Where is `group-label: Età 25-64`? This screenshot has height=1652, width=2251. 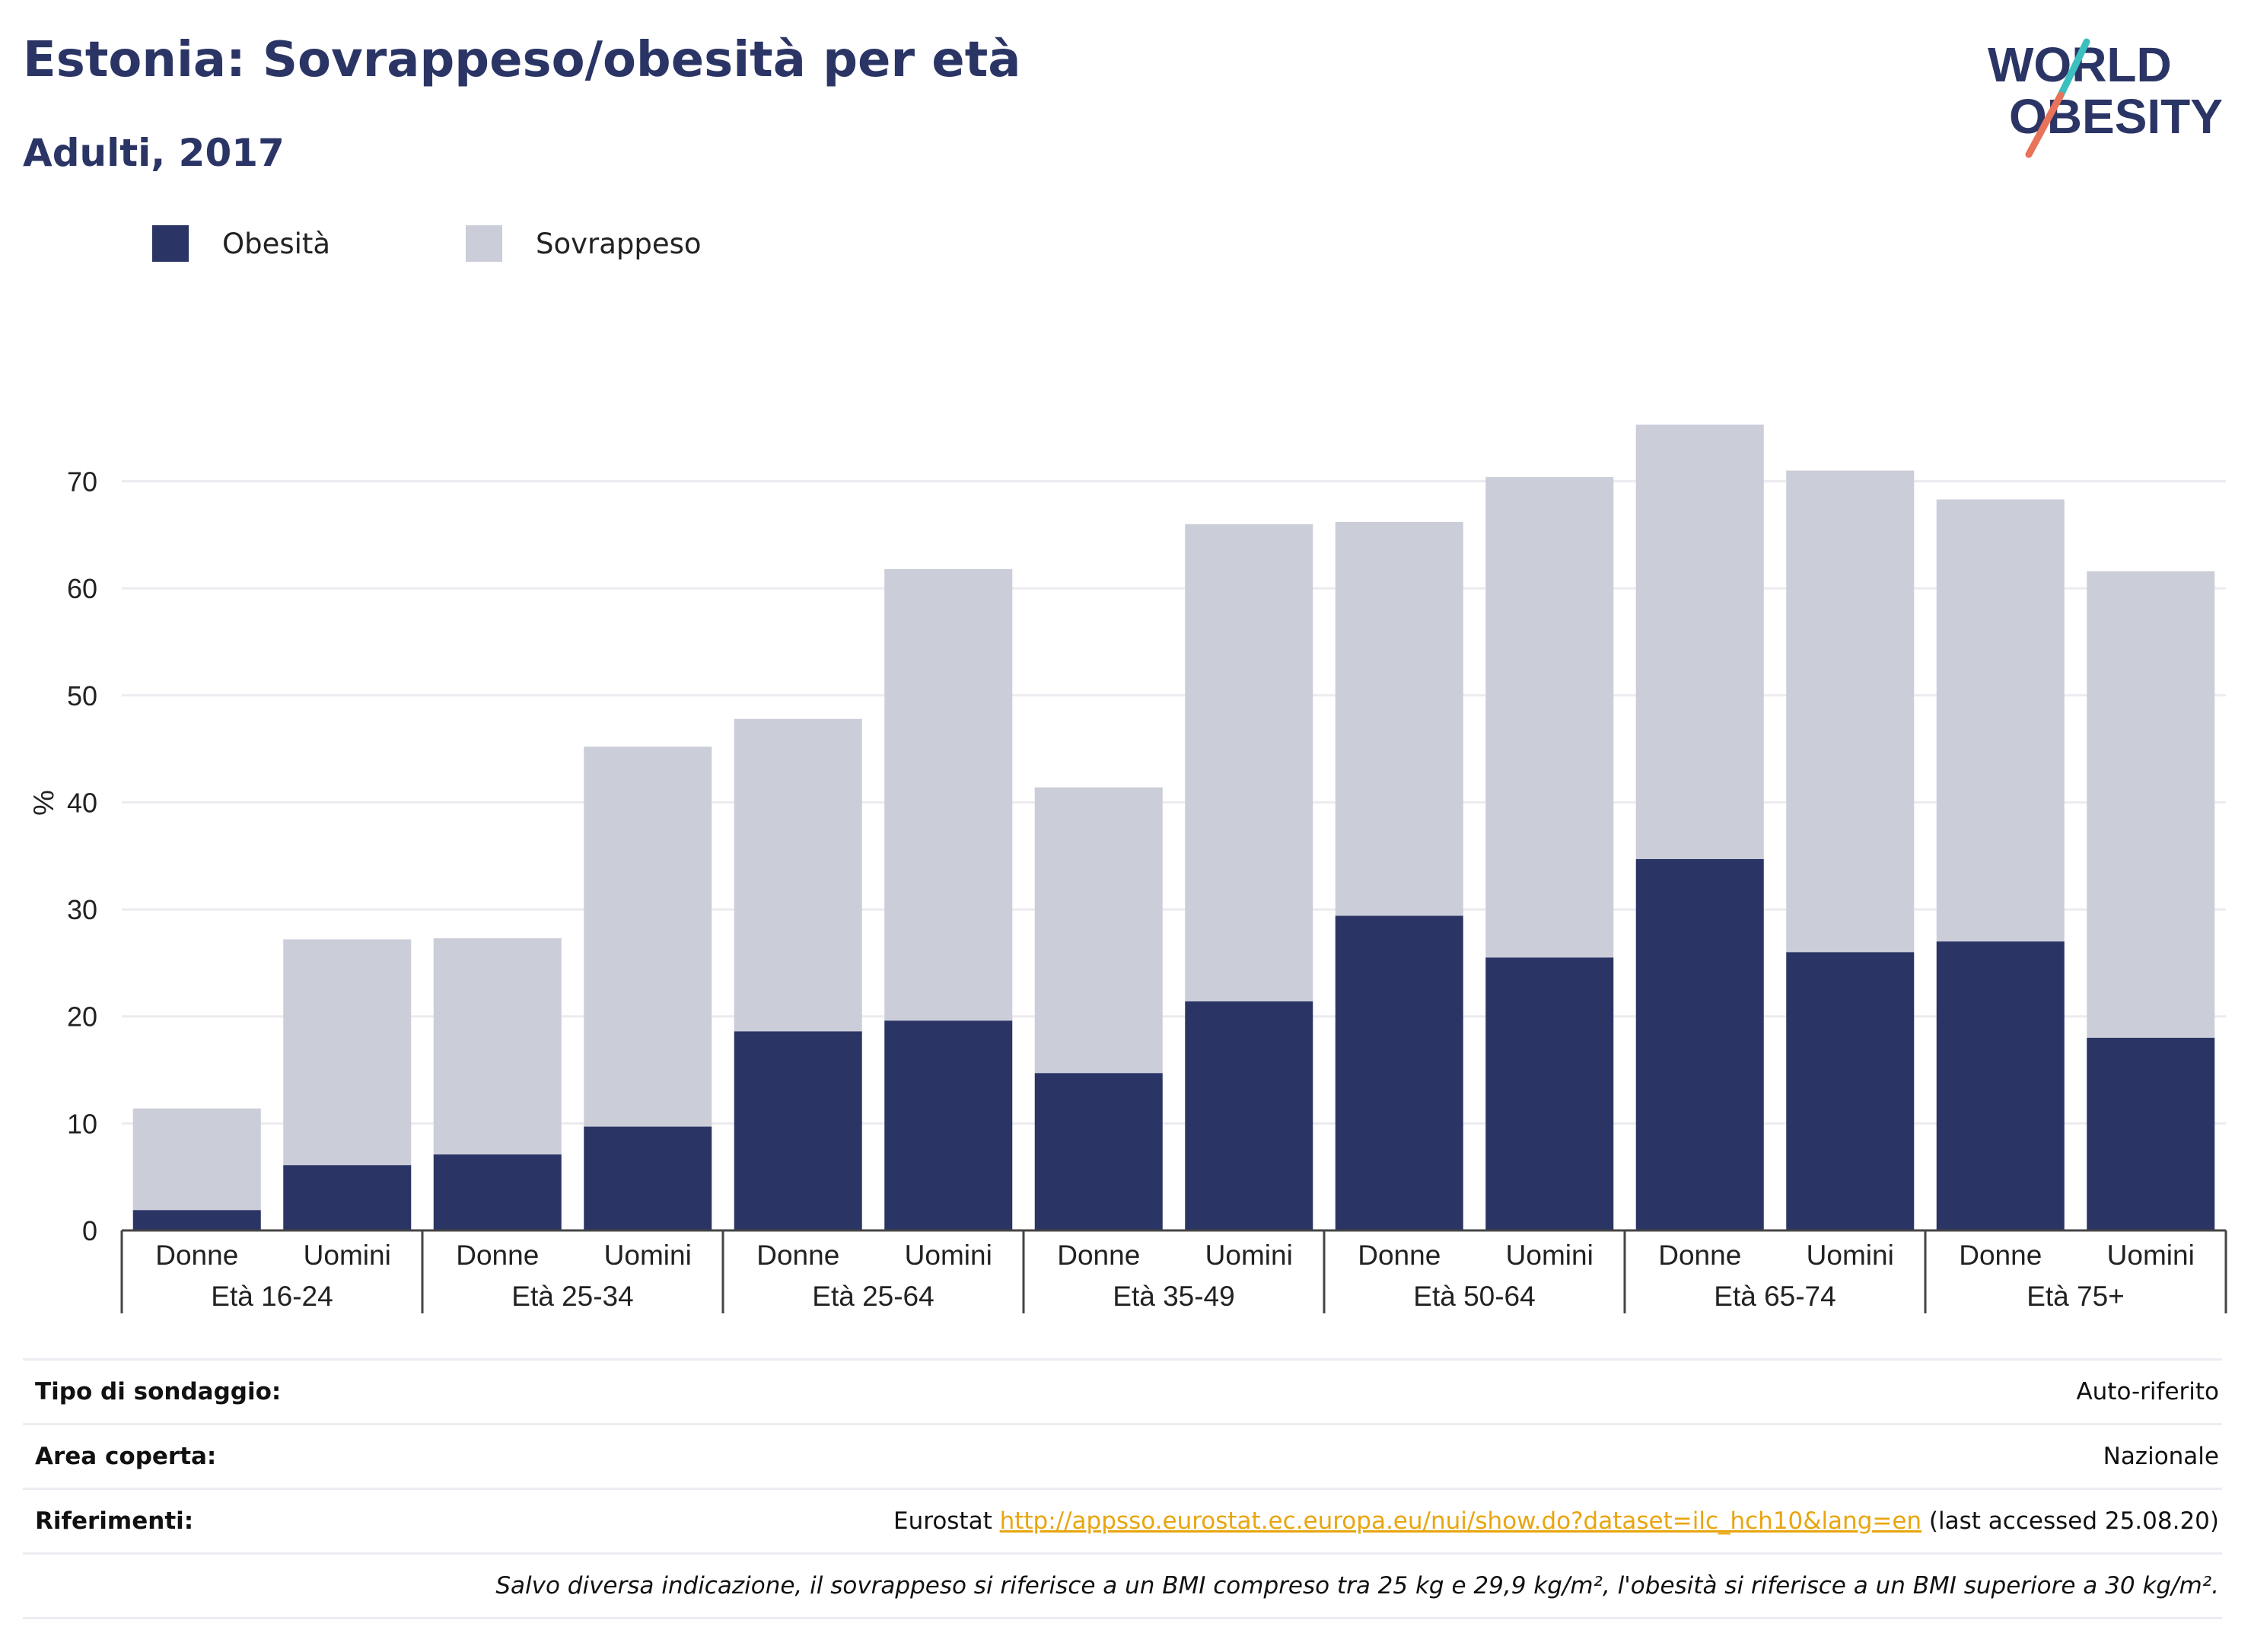
group-label: Età 25-64 is located at coordinates (873, 1296).